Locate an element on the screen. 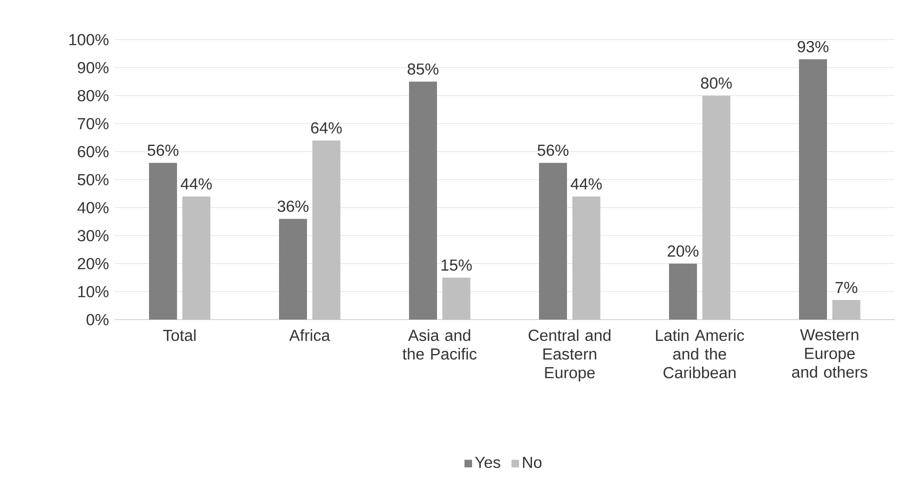 The image size is (904, 493). x-tick-label: Total is located at coordinates (179, 335).